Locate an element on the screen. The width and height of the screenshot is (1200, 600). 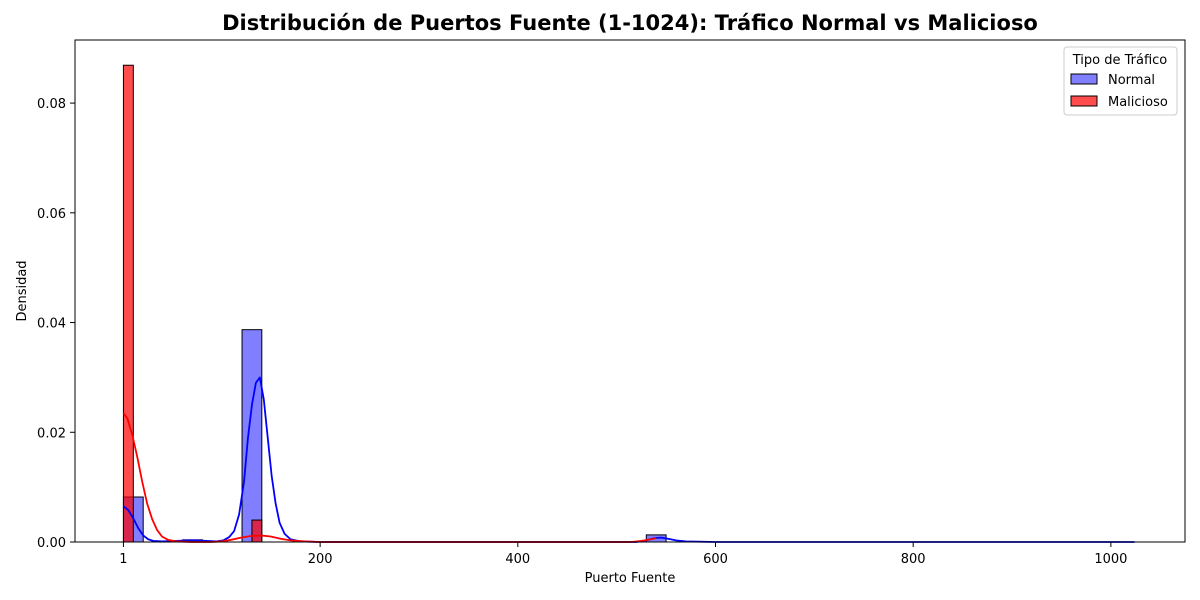
legend-swatch-malicioso is located at coordinates (1084, 101).